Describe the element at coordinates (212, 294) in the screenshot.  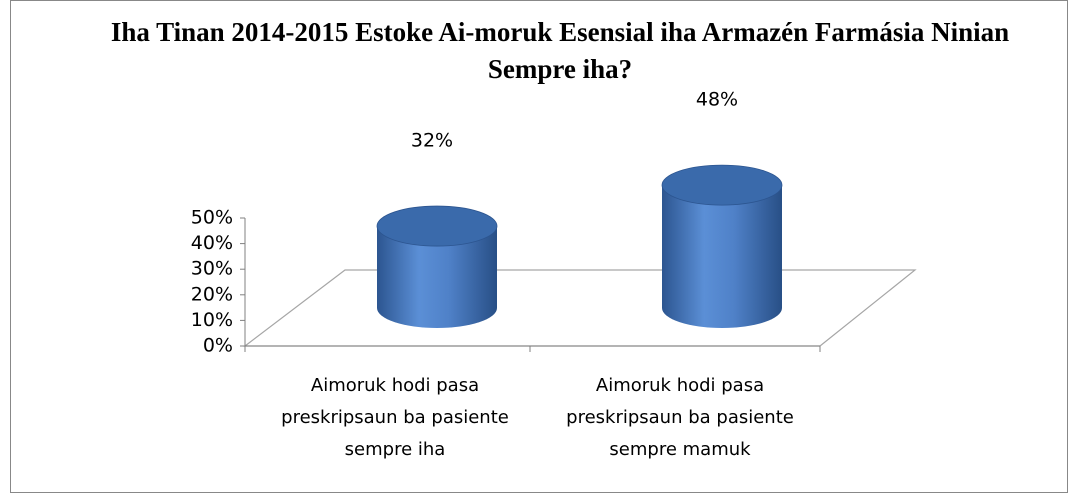
I see `y-tick-label: 20%` at that location.